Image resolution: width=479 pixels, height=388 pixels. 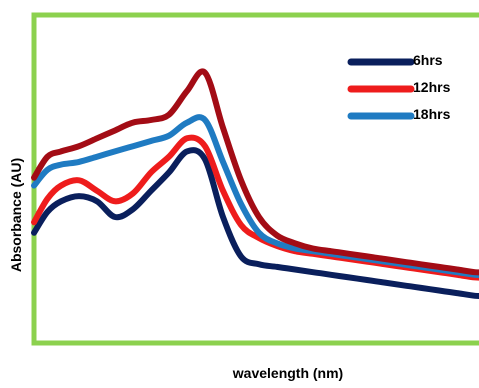 What do you see at coordinates (428, 60) in the screenshot?
I see `legend-label-6hrs: 6hrs` at bounding box center [428, 60].